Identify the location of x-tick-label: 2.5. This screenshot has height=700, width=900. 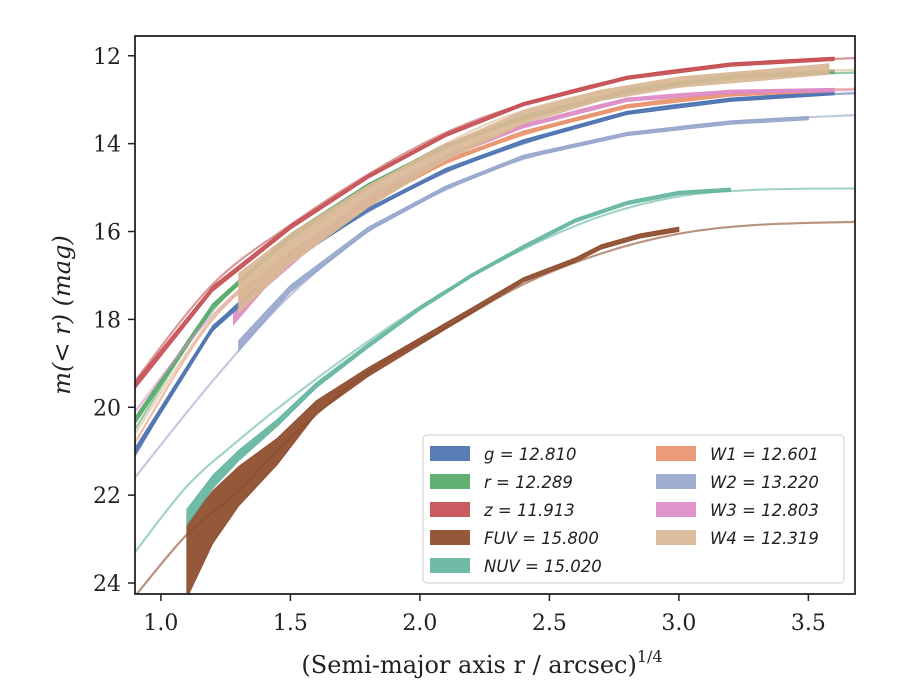
(549, 623).